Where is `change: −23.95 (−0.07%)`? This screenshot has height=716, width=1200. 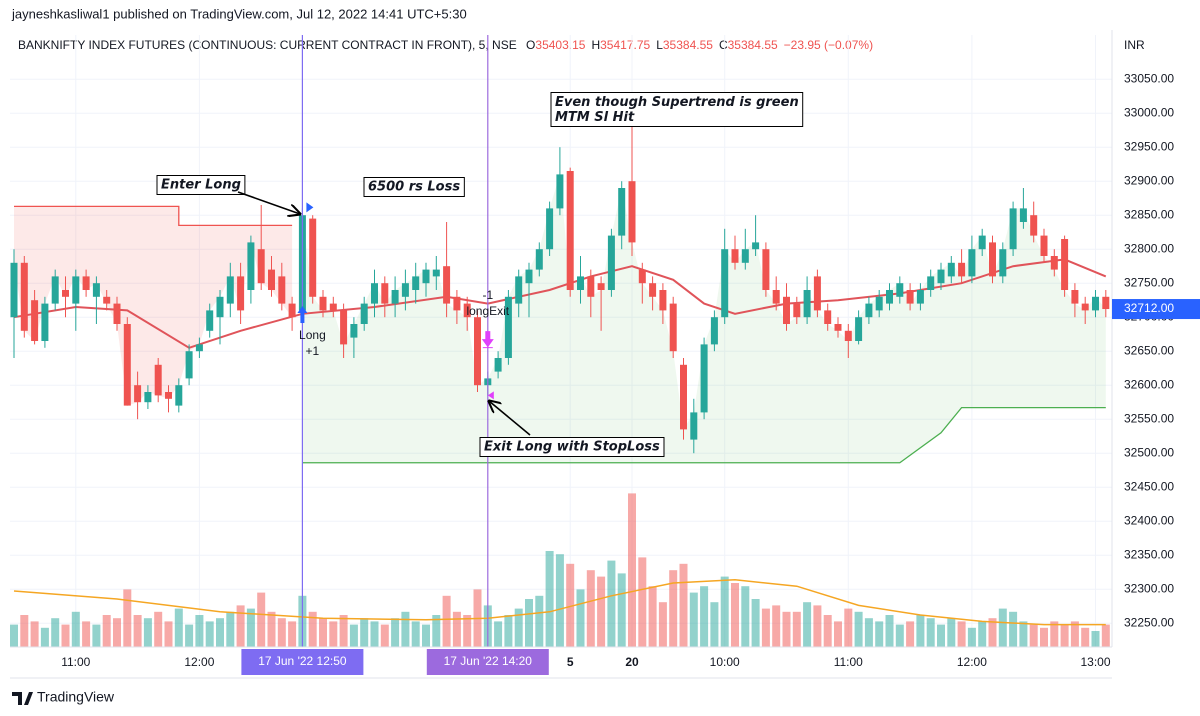 change: −23.95 (−0.07%) is located at coordinates (828, 45).